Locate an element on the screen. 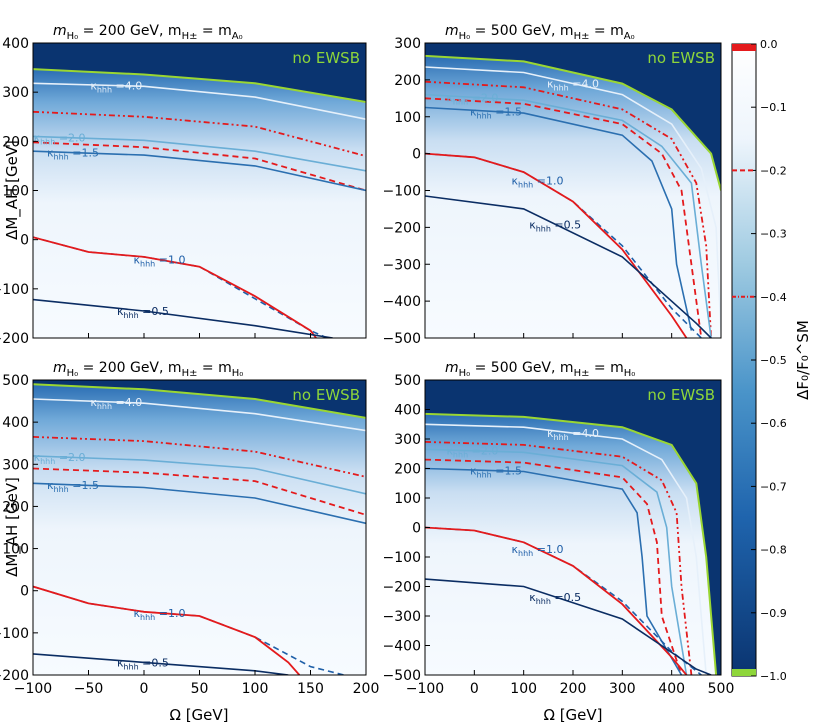 The height and width of the screenshot is (727, 830). kappa-label: κhhh =2.0 is located at coordinates (60, 458).